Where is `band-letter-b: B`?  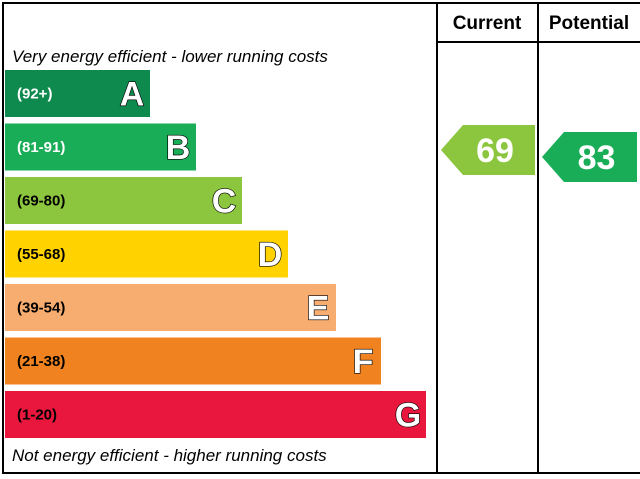 band-letter-b: B is located at coordinates (178, 148).